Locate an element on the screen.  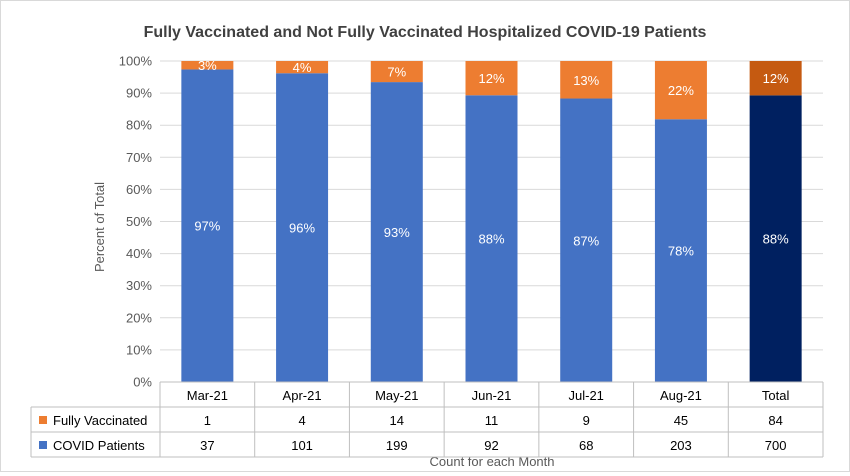
table-value: 45 is located at coordinates (681, 420).